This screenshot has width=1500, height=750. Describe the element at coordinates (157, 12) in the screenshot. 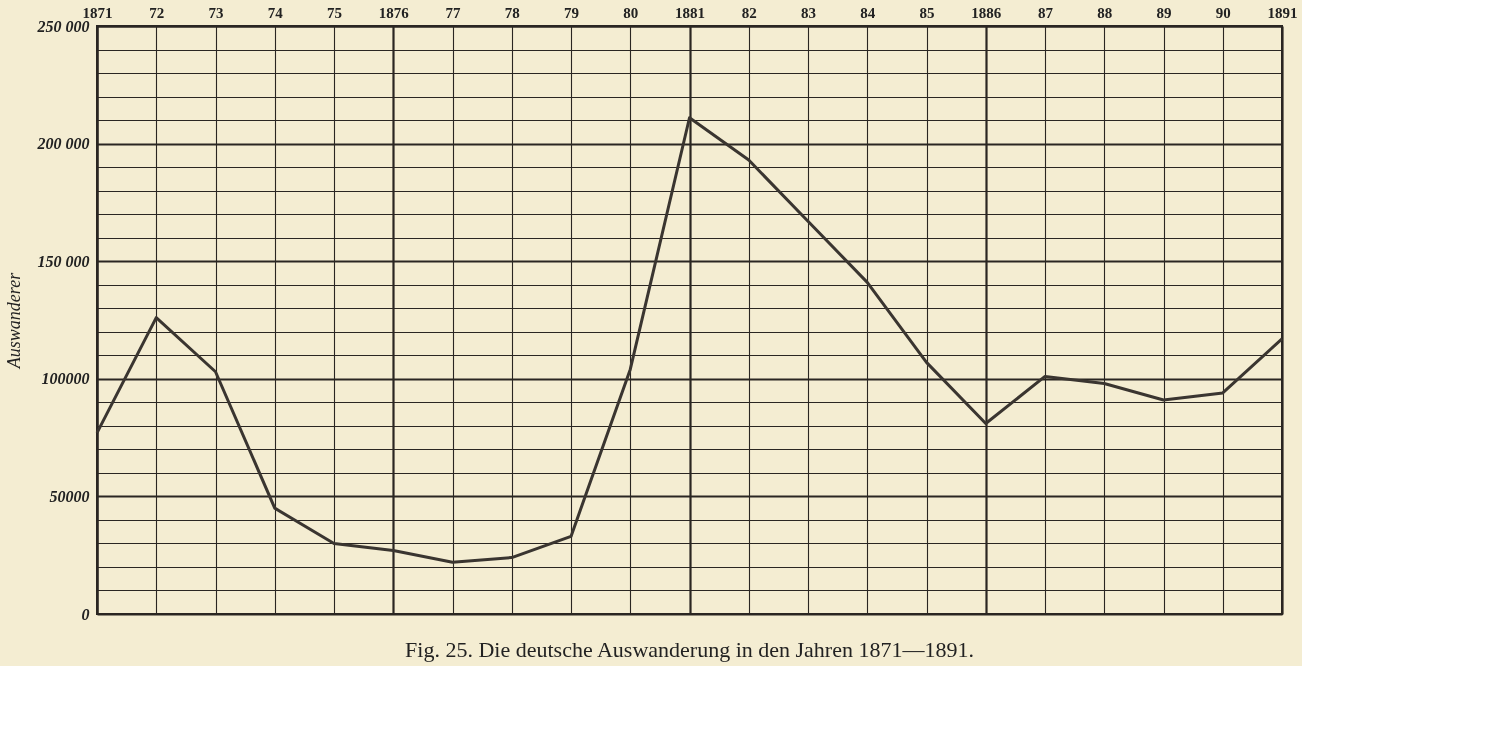

I see `x-tick-label: 72` at that location.